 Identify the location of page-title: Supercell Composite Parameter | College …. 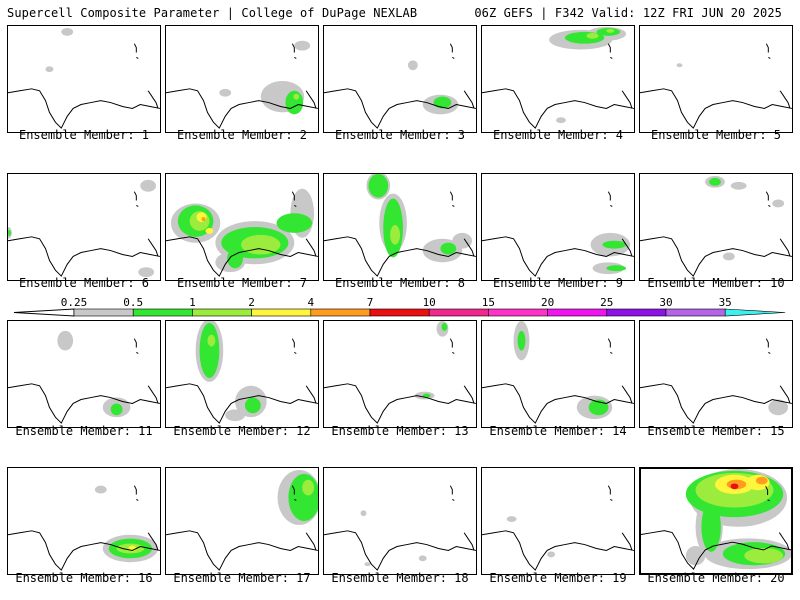
(212, 13).